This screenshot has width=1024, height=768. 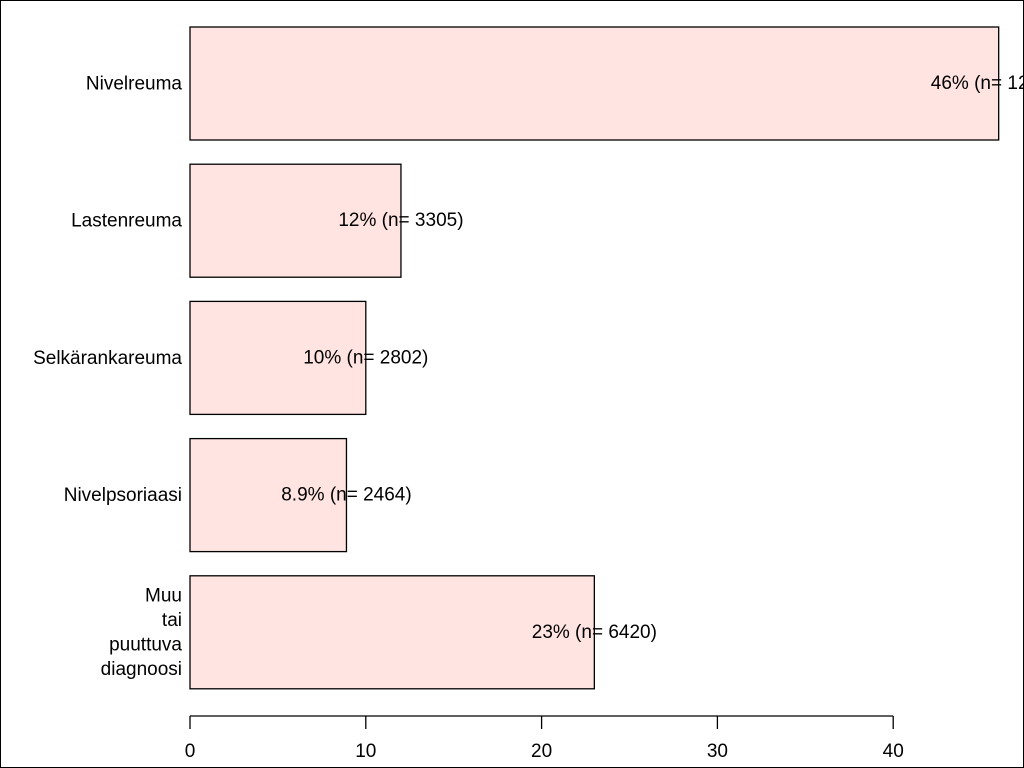 I want to click on x-tick-label: 30, so click(x=717, y=751).